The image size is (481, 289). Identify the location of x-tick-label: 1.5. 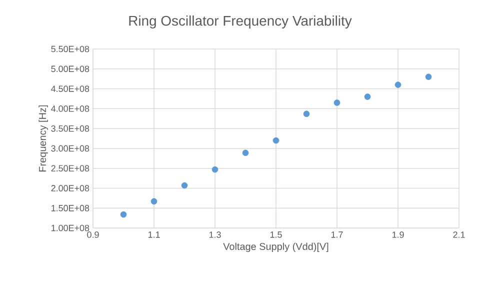
(276, 235).